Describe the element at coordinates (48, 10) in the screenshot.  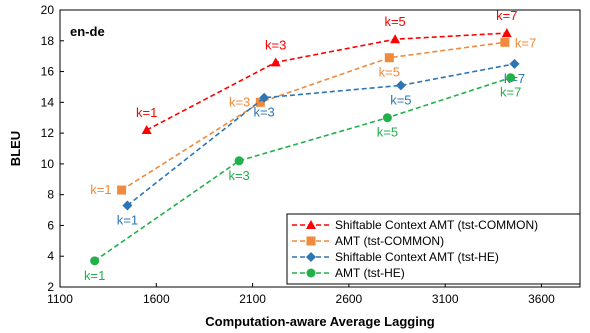
I see `y-tick-label: 20` at that location.